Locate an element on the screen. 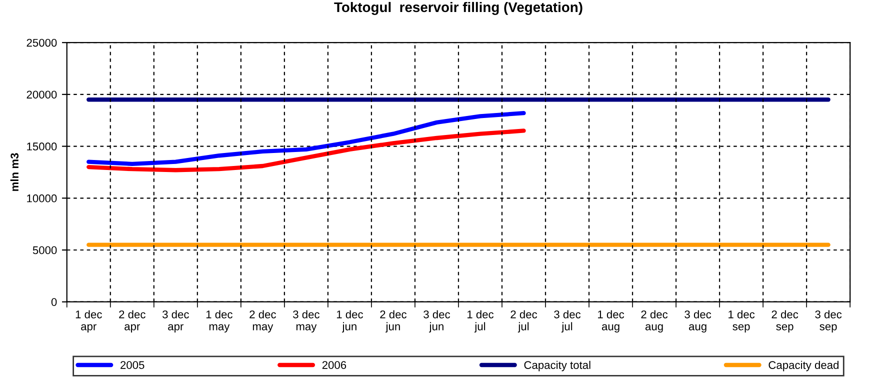 This screenshot has width=880, height=387. y-tick-label: 5000 is located at coordinates (44, 250).